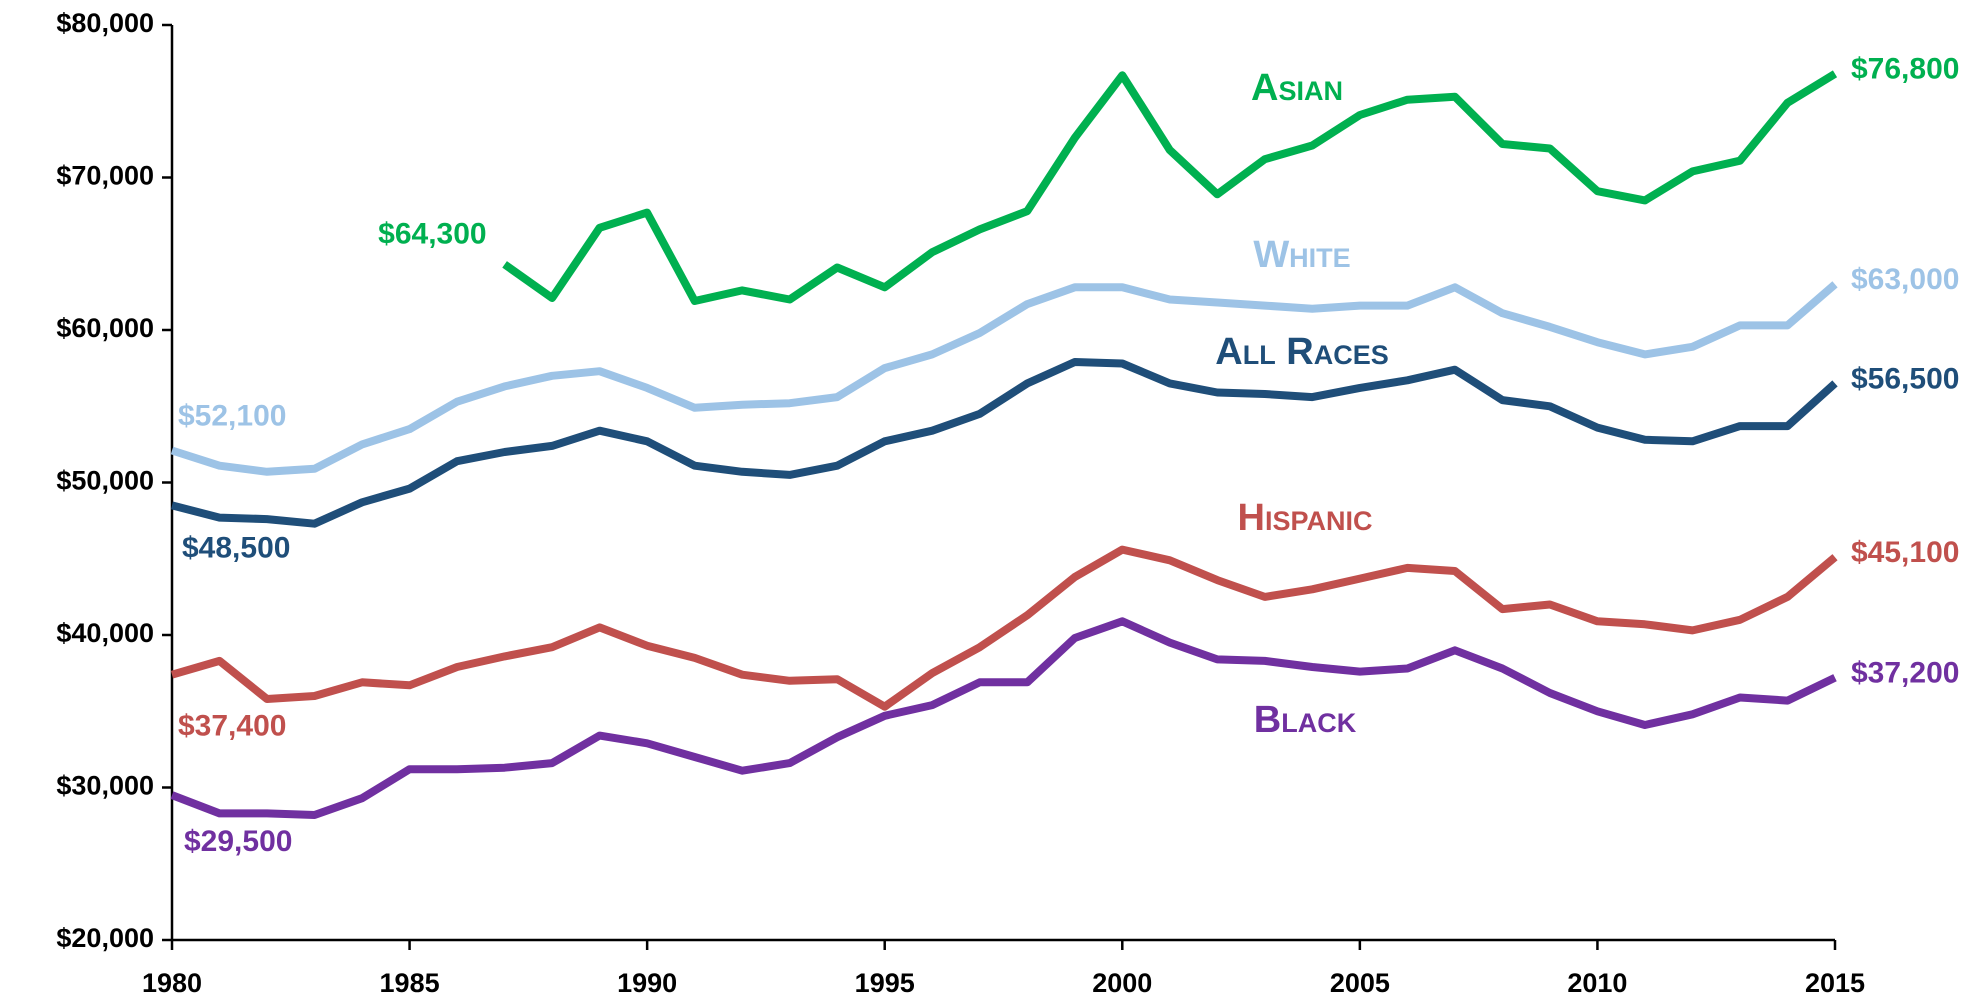 The height and width of the screenshot is (997, 1984). Describe the element at coordinates (1301, 255) in the screenshot. I see `series-name: White` at that location.